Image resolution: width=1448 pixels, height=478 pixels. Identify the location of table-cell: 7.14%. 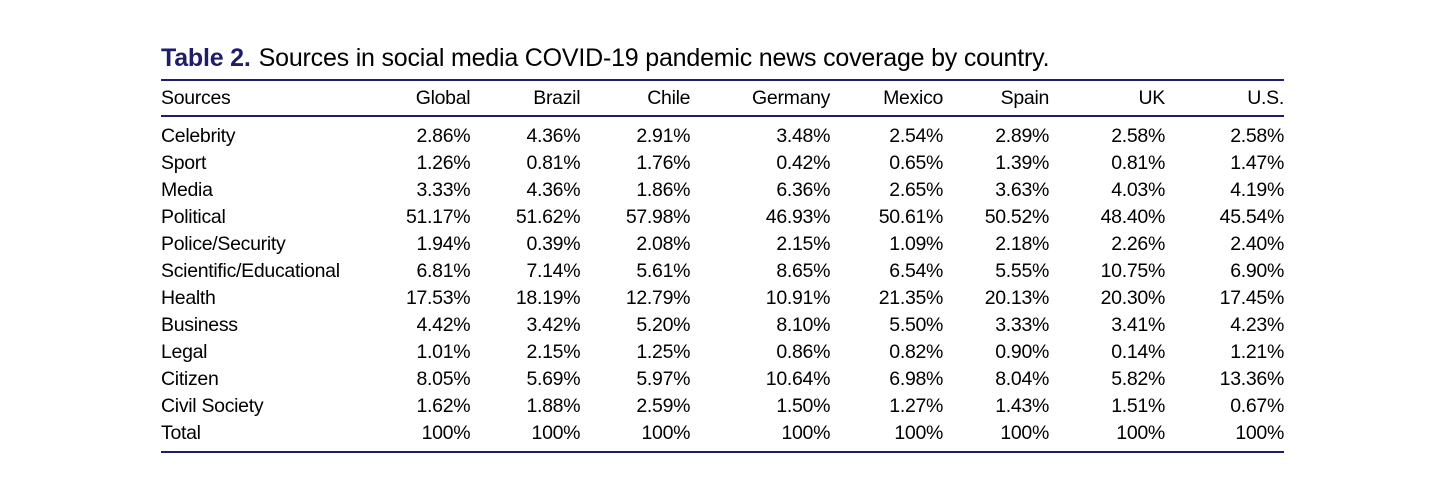
(553, 271).